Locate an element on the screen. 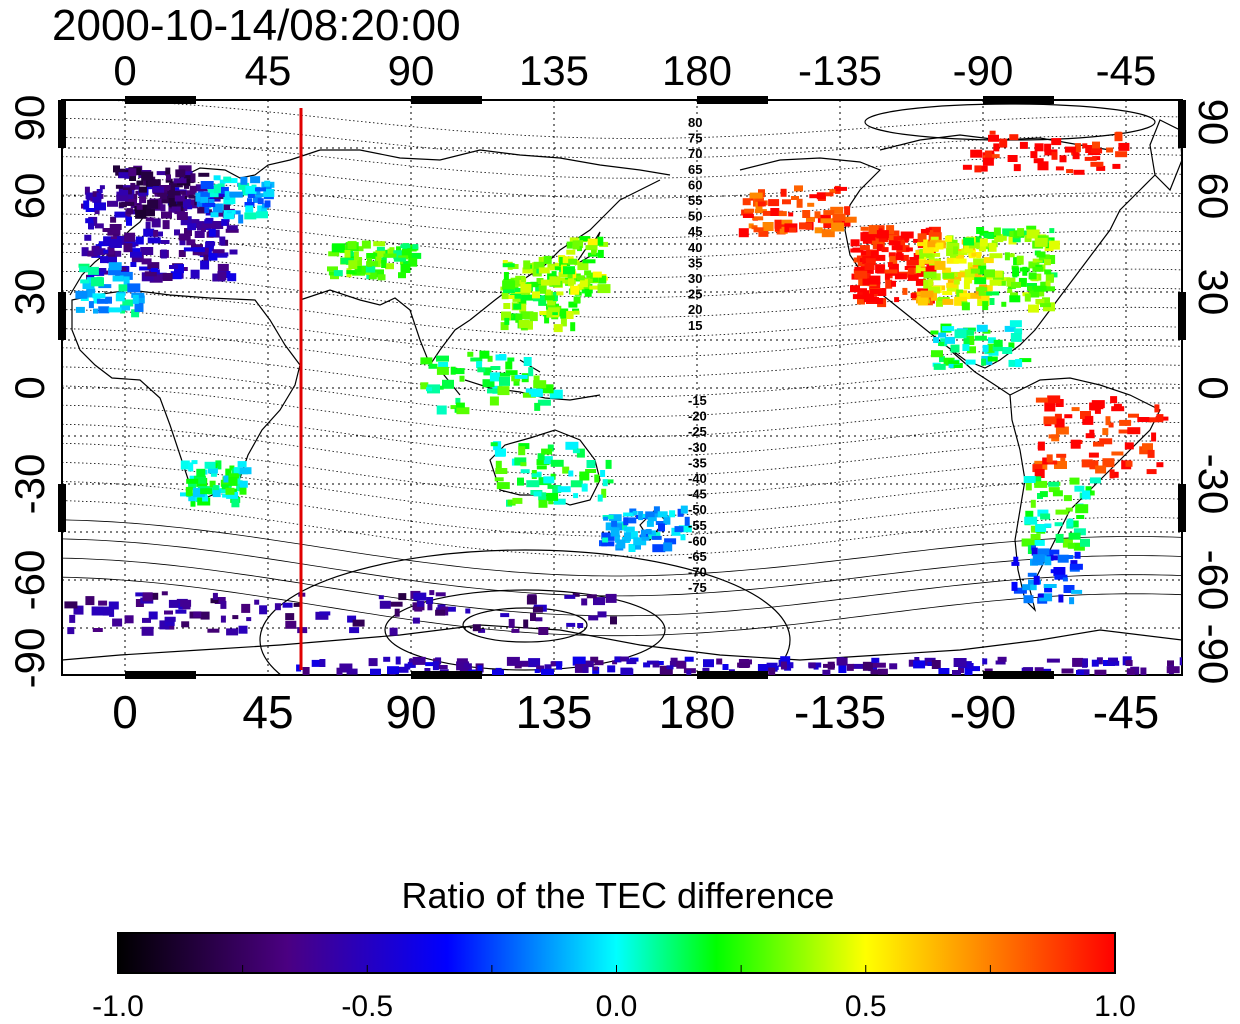 This screenshot has width=1240, height=1024. top-longitude-ticks: 0 45 90 135 180 -135 -90 -45 is located at coordinates (634, 70).